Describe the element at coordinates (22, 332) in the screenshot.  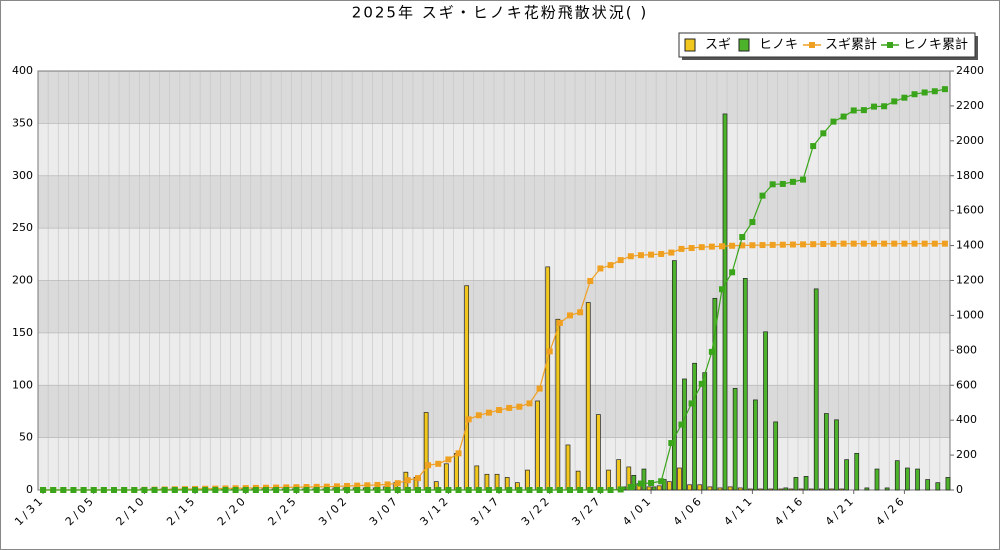
I see `y-tick-label: 150` at that location.